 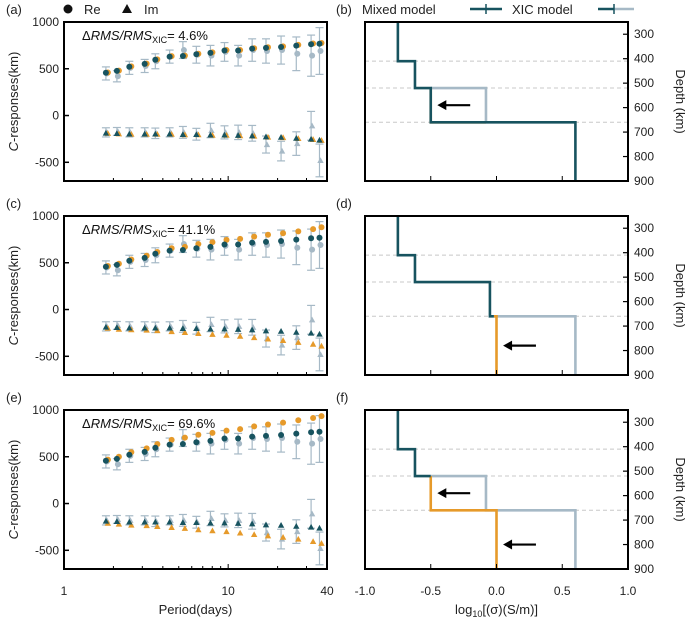 I want to click on x-axis-label: log10[(σ)(S/m)], so click(x=496, y=610).